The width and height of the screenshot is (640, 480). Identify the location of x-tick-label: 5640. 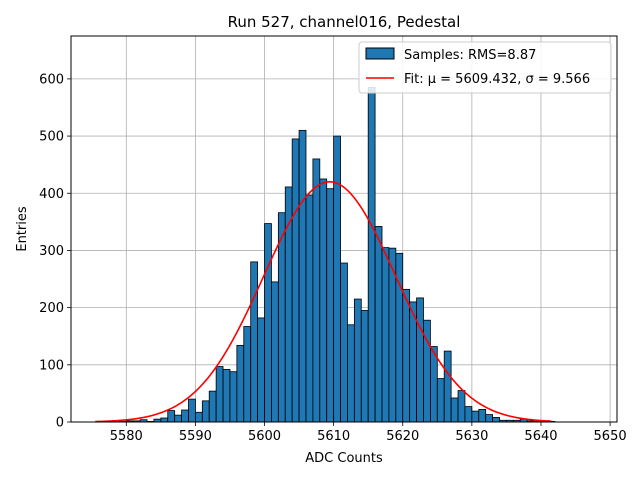
(540, 436).